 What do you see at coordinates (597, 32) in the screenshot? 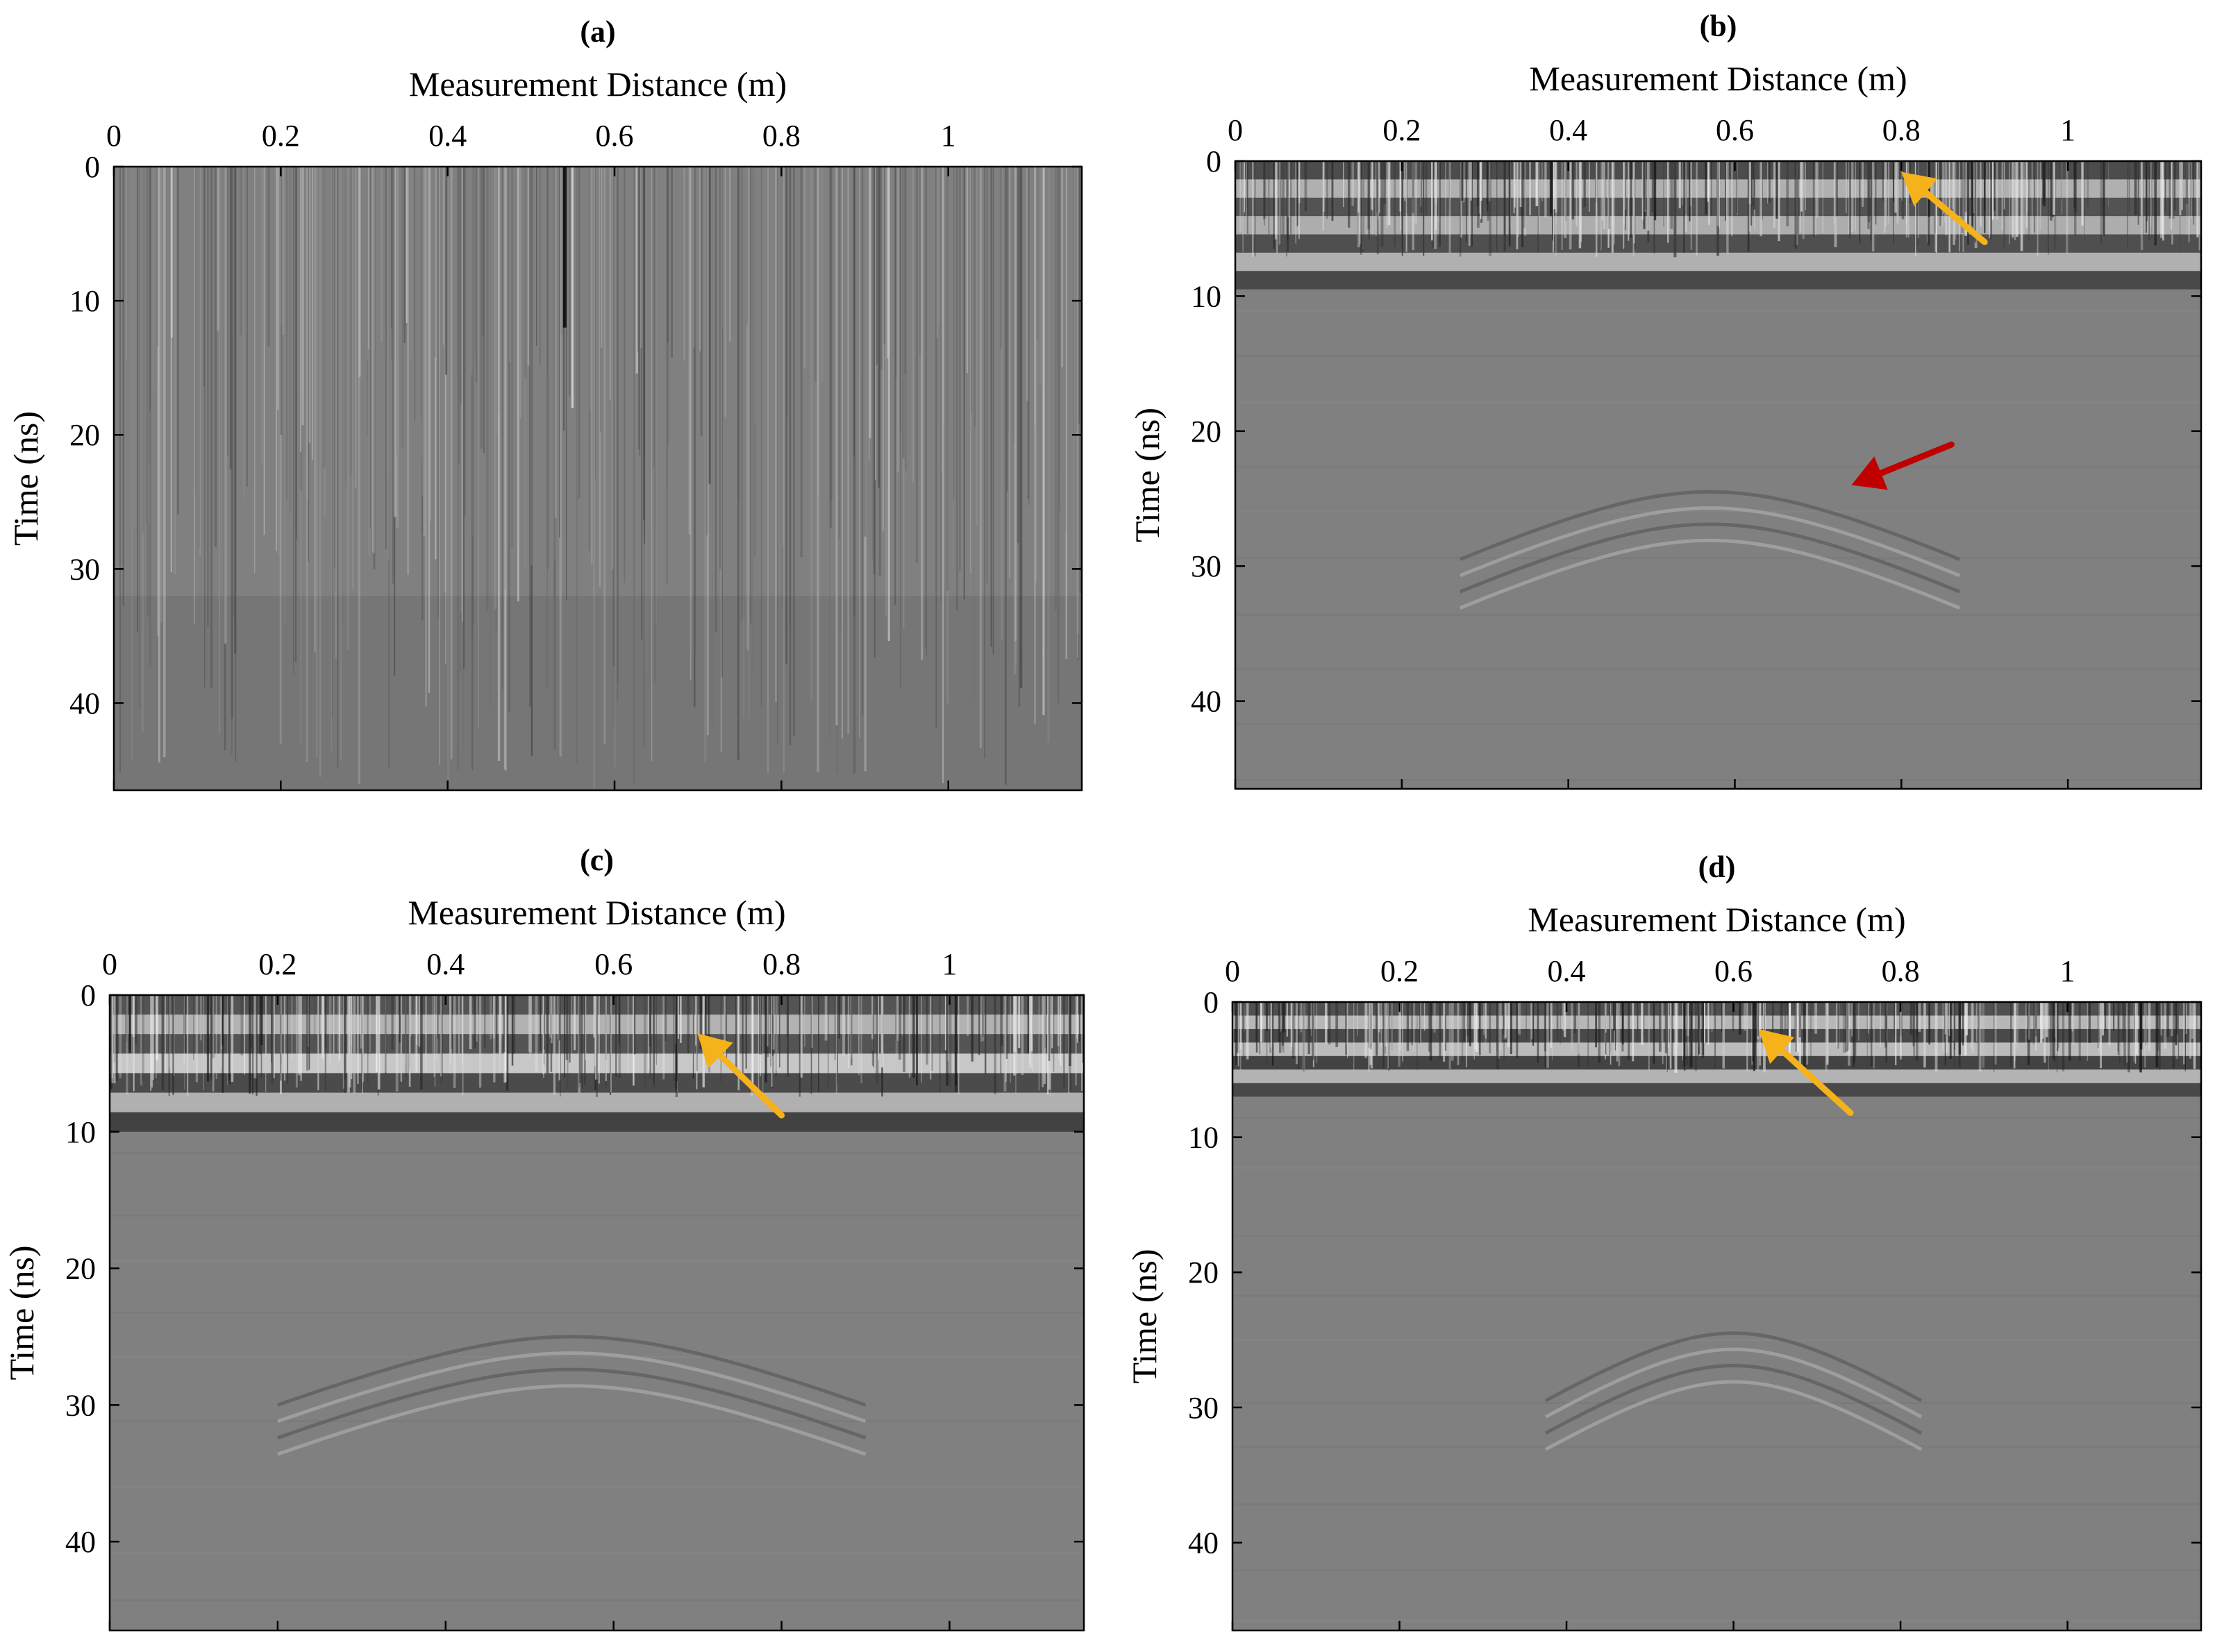
I see `panel-label: (a)` at bounding box center [597, 32].